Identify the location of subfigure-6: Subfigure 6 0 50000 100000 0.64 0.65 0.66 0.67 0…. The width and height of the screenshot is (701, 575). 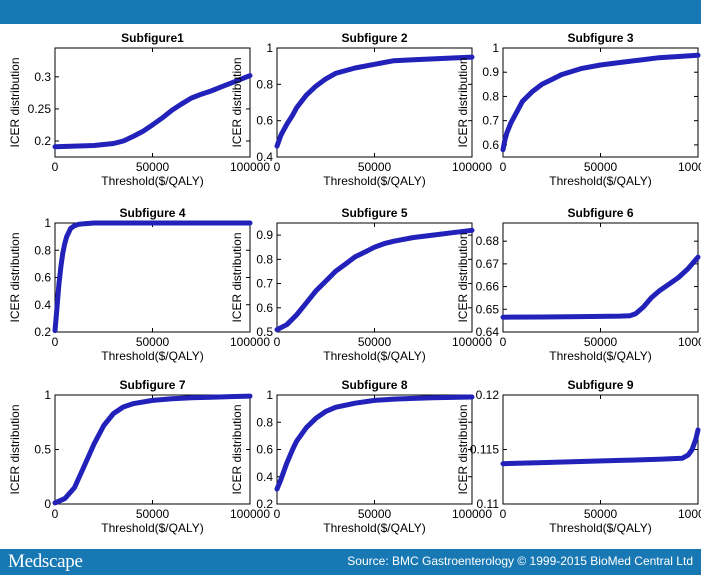
(578, 284).